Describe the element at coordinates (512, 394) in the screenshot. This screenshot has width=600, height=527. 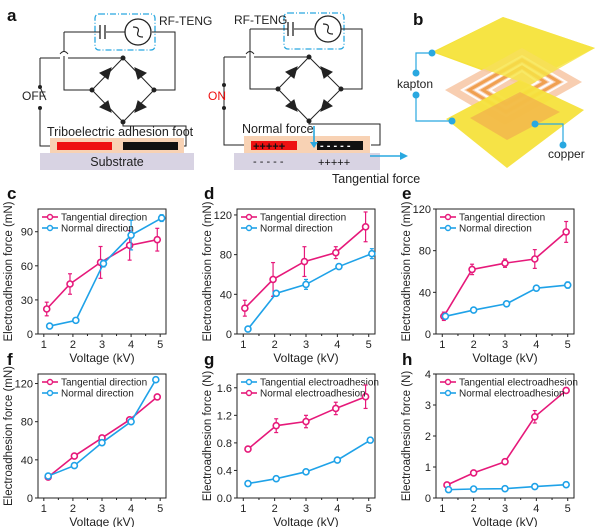
I see `legend-label: Normal electroadhesion` at that location.